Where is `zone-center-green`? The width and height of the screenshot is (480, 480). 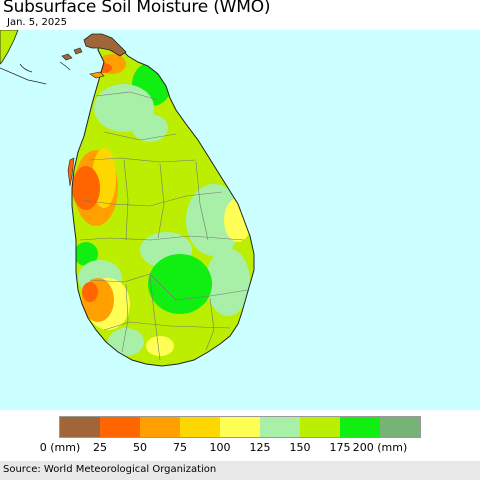
zone-center-green is located at coordinates (180, 284).